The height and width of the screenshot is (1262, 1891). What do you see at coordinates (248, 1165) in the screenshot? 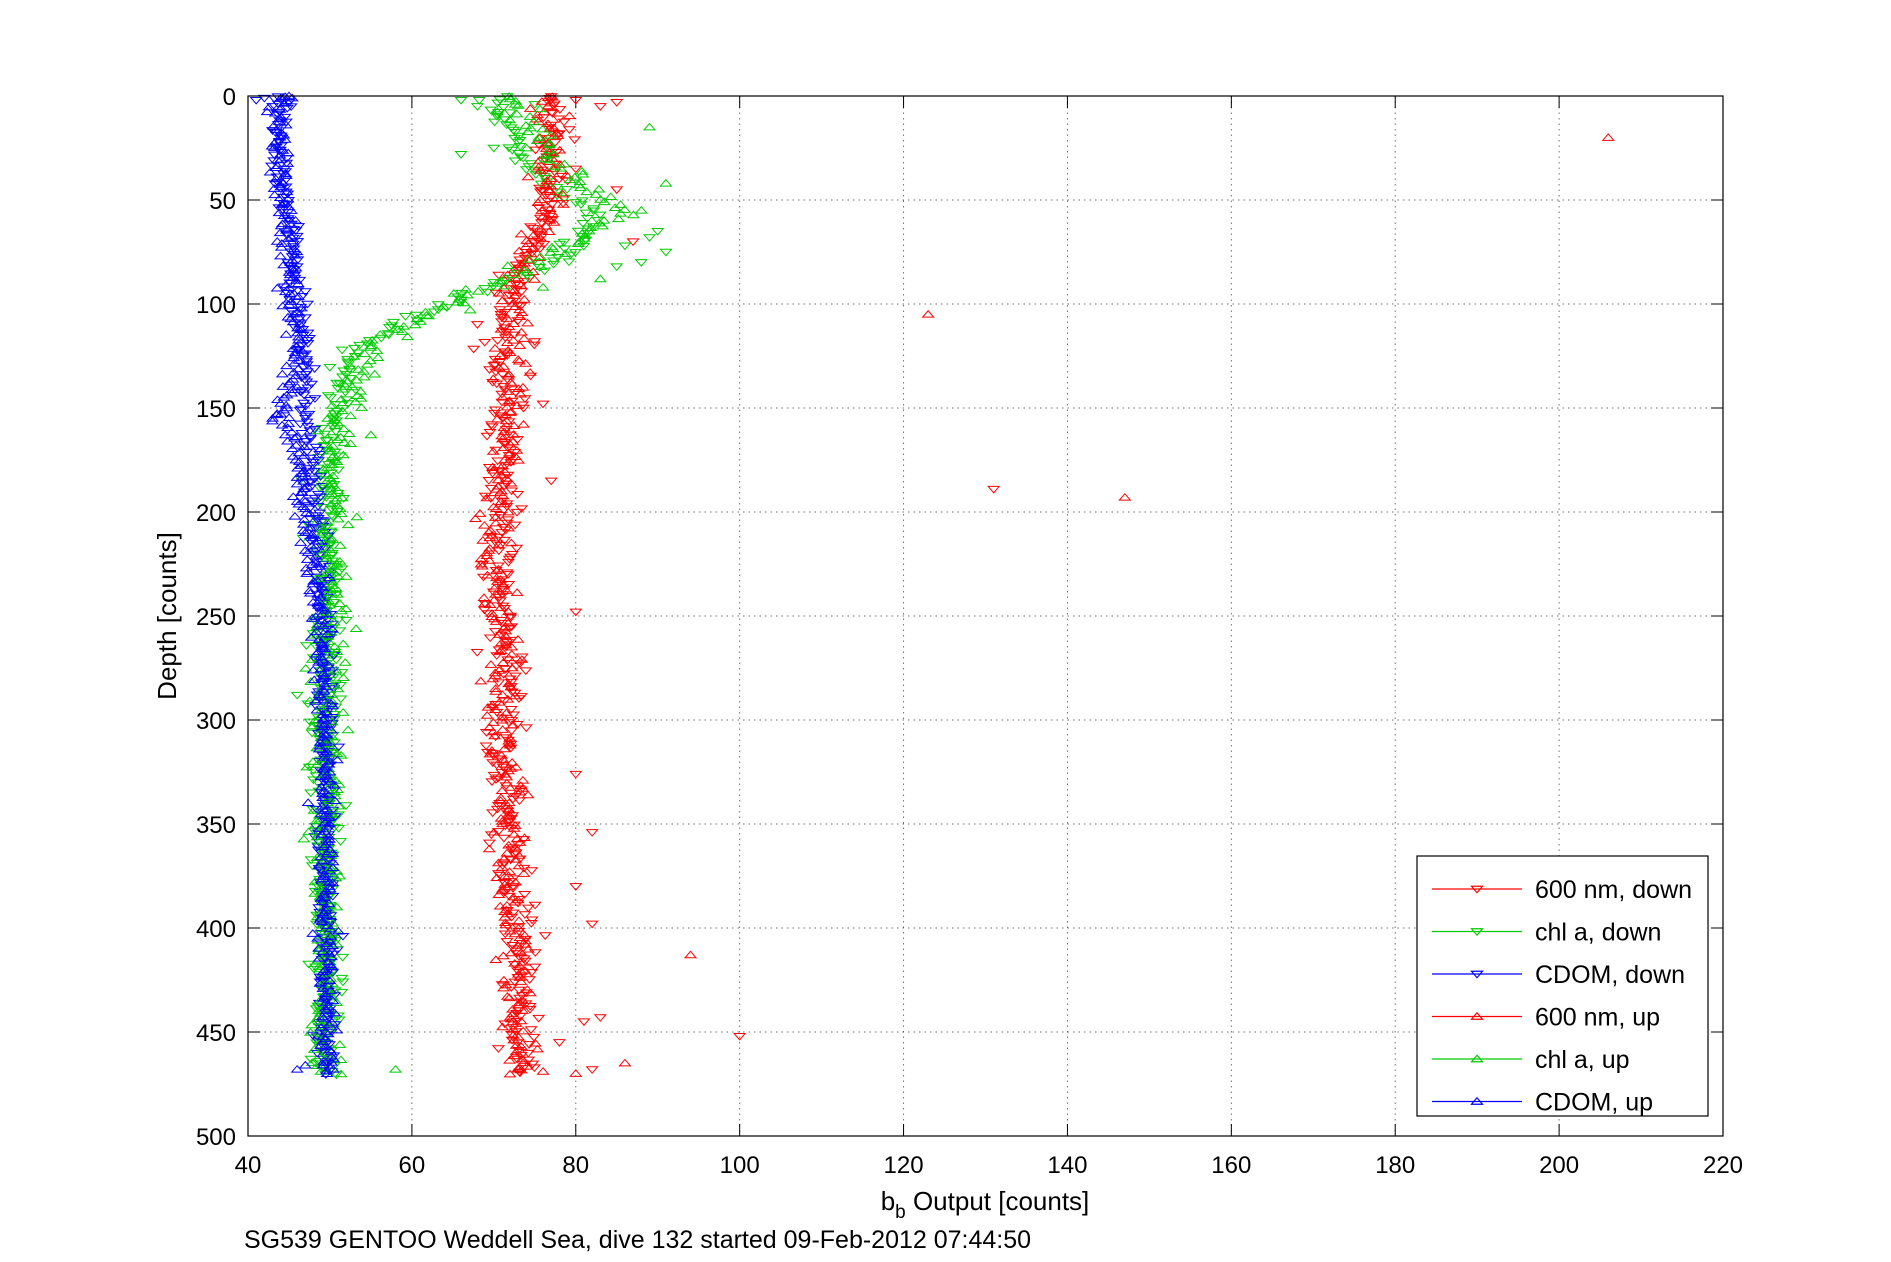
I see `x-tick-label: 40` at bounding box center [248, 1165].